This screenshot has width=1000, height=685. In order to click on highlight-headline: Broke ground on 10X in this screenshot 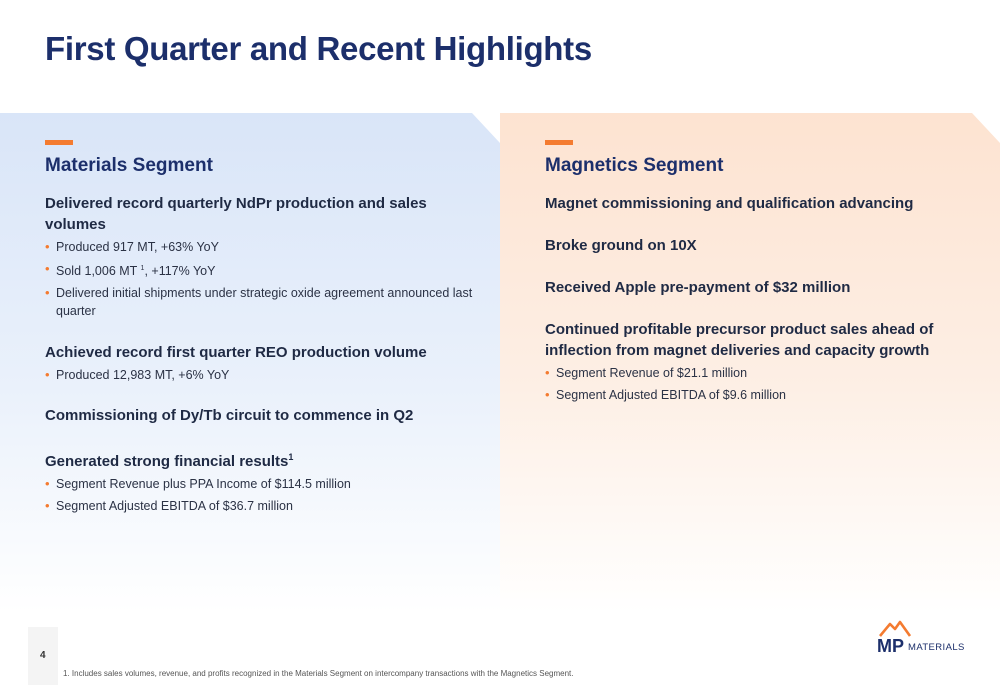, I will do `click(760, 245)`.